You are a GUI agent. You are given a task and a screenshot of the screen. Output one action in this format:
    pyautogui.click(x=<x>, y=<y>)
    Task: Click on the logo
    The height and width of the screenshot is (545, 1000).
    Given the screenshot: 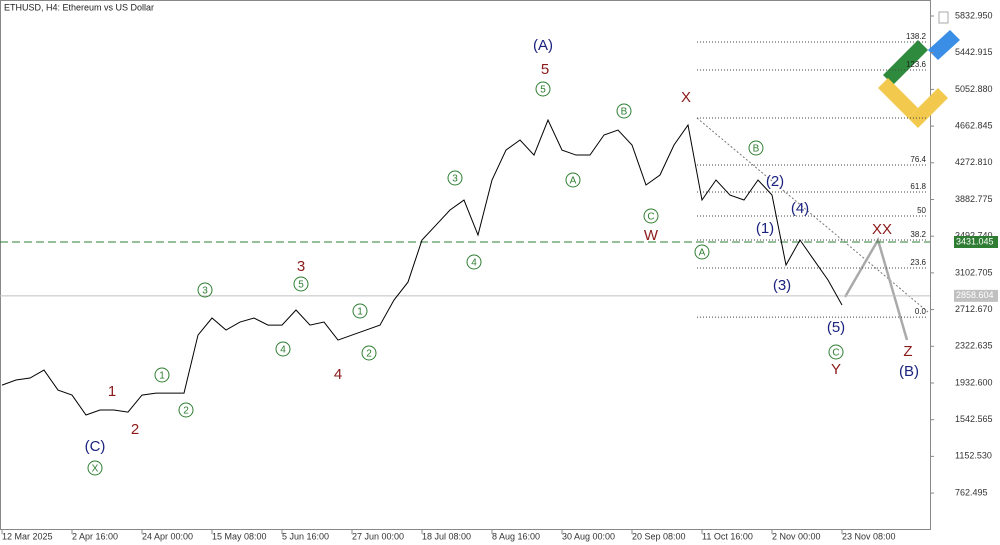 What is the action you would take?
    pyautogui.click(x=919, y=79)
    